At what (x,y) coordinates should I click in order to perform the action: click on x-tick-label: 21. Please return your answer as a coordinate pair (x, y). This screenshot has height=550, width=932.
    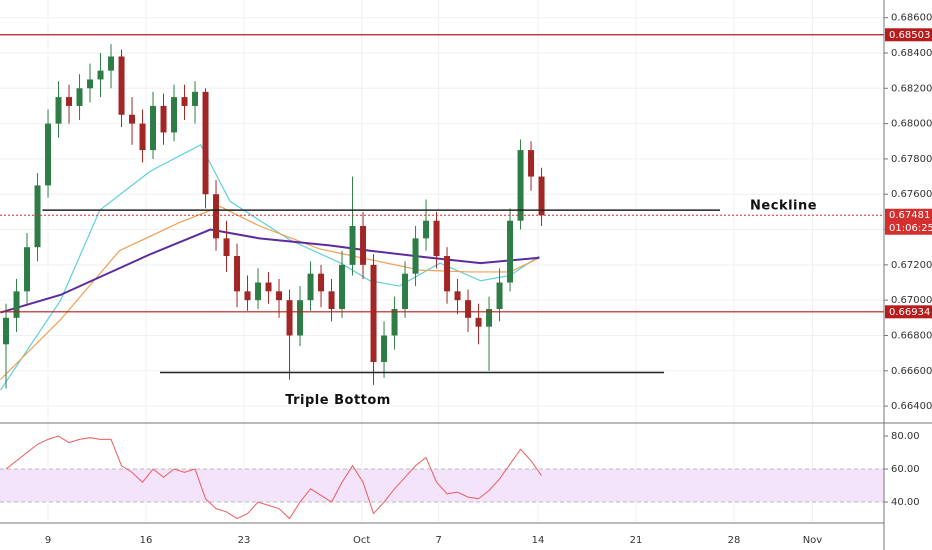
    Looking at the image, I should click on (636, 540).